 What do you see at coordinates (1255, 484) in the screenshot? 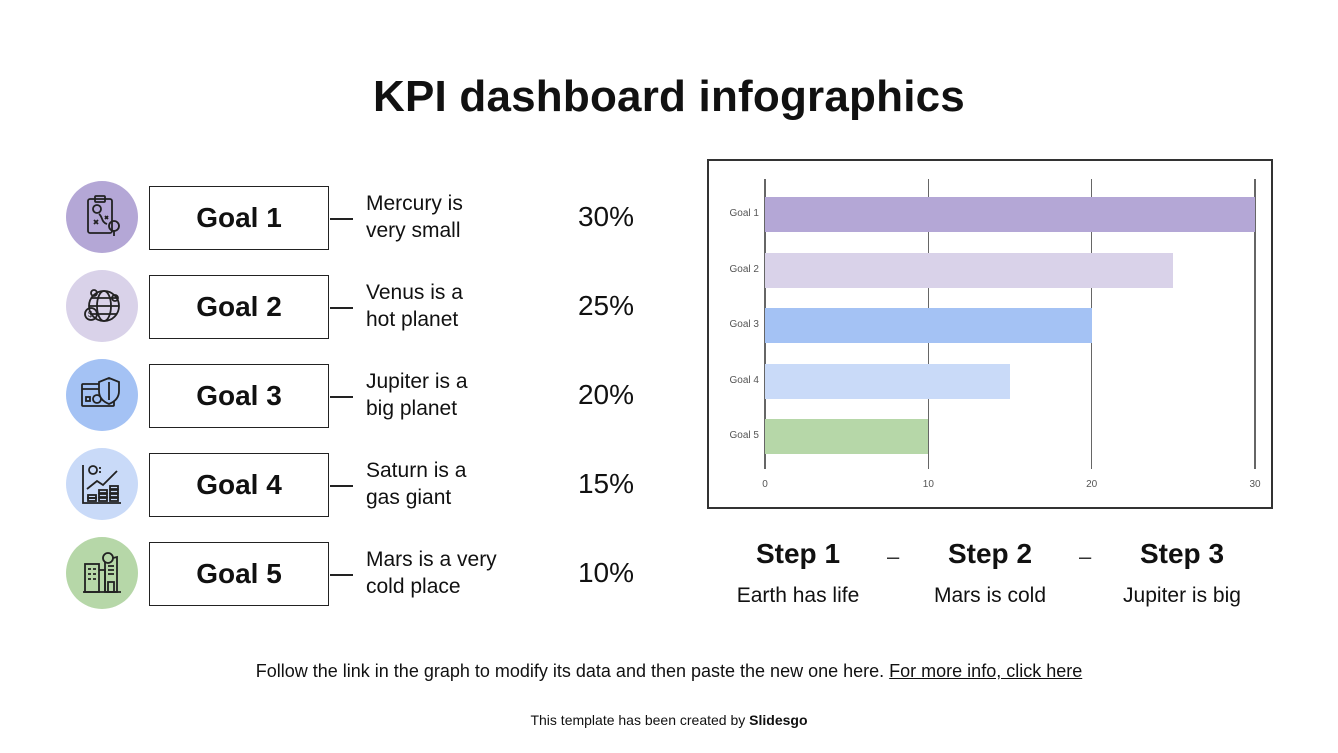
I see `x-tick-label: 30` at bounding box center [1255, 484].